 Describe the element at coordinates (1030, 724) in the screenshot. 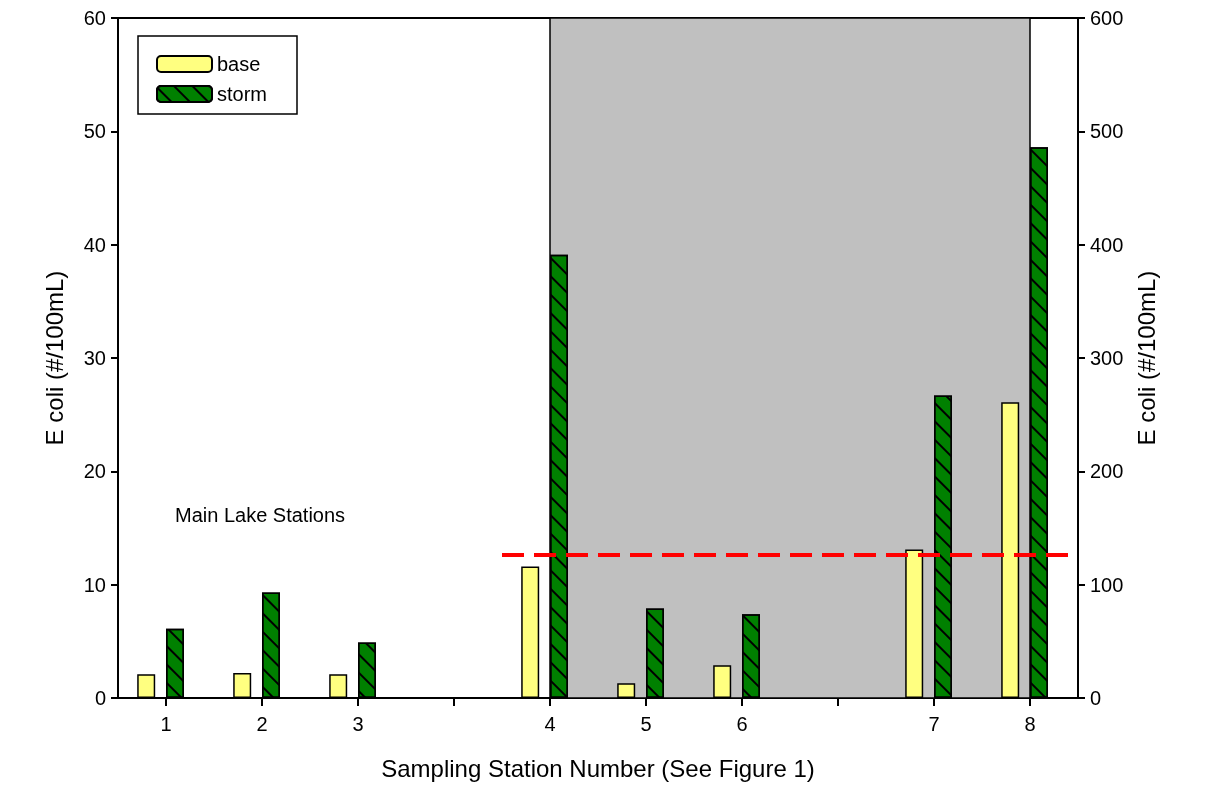

I see `x-tick-label: 8` at that location.